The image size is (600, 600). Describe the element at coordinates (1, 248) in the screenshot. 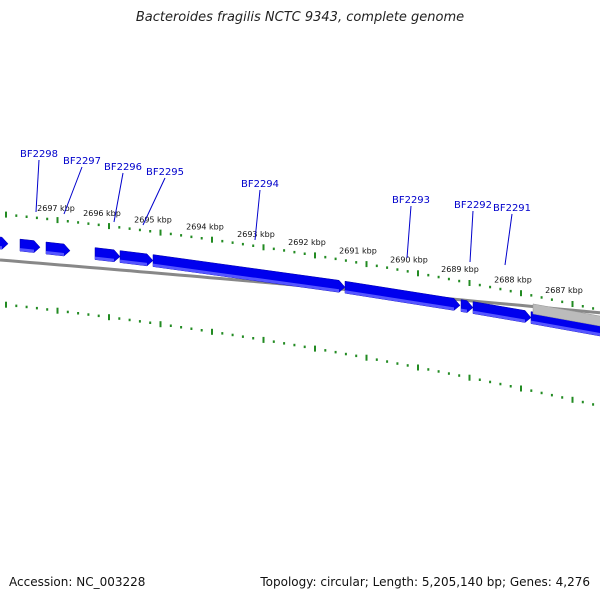

I see `gene-feature-edge-shade` at that location.